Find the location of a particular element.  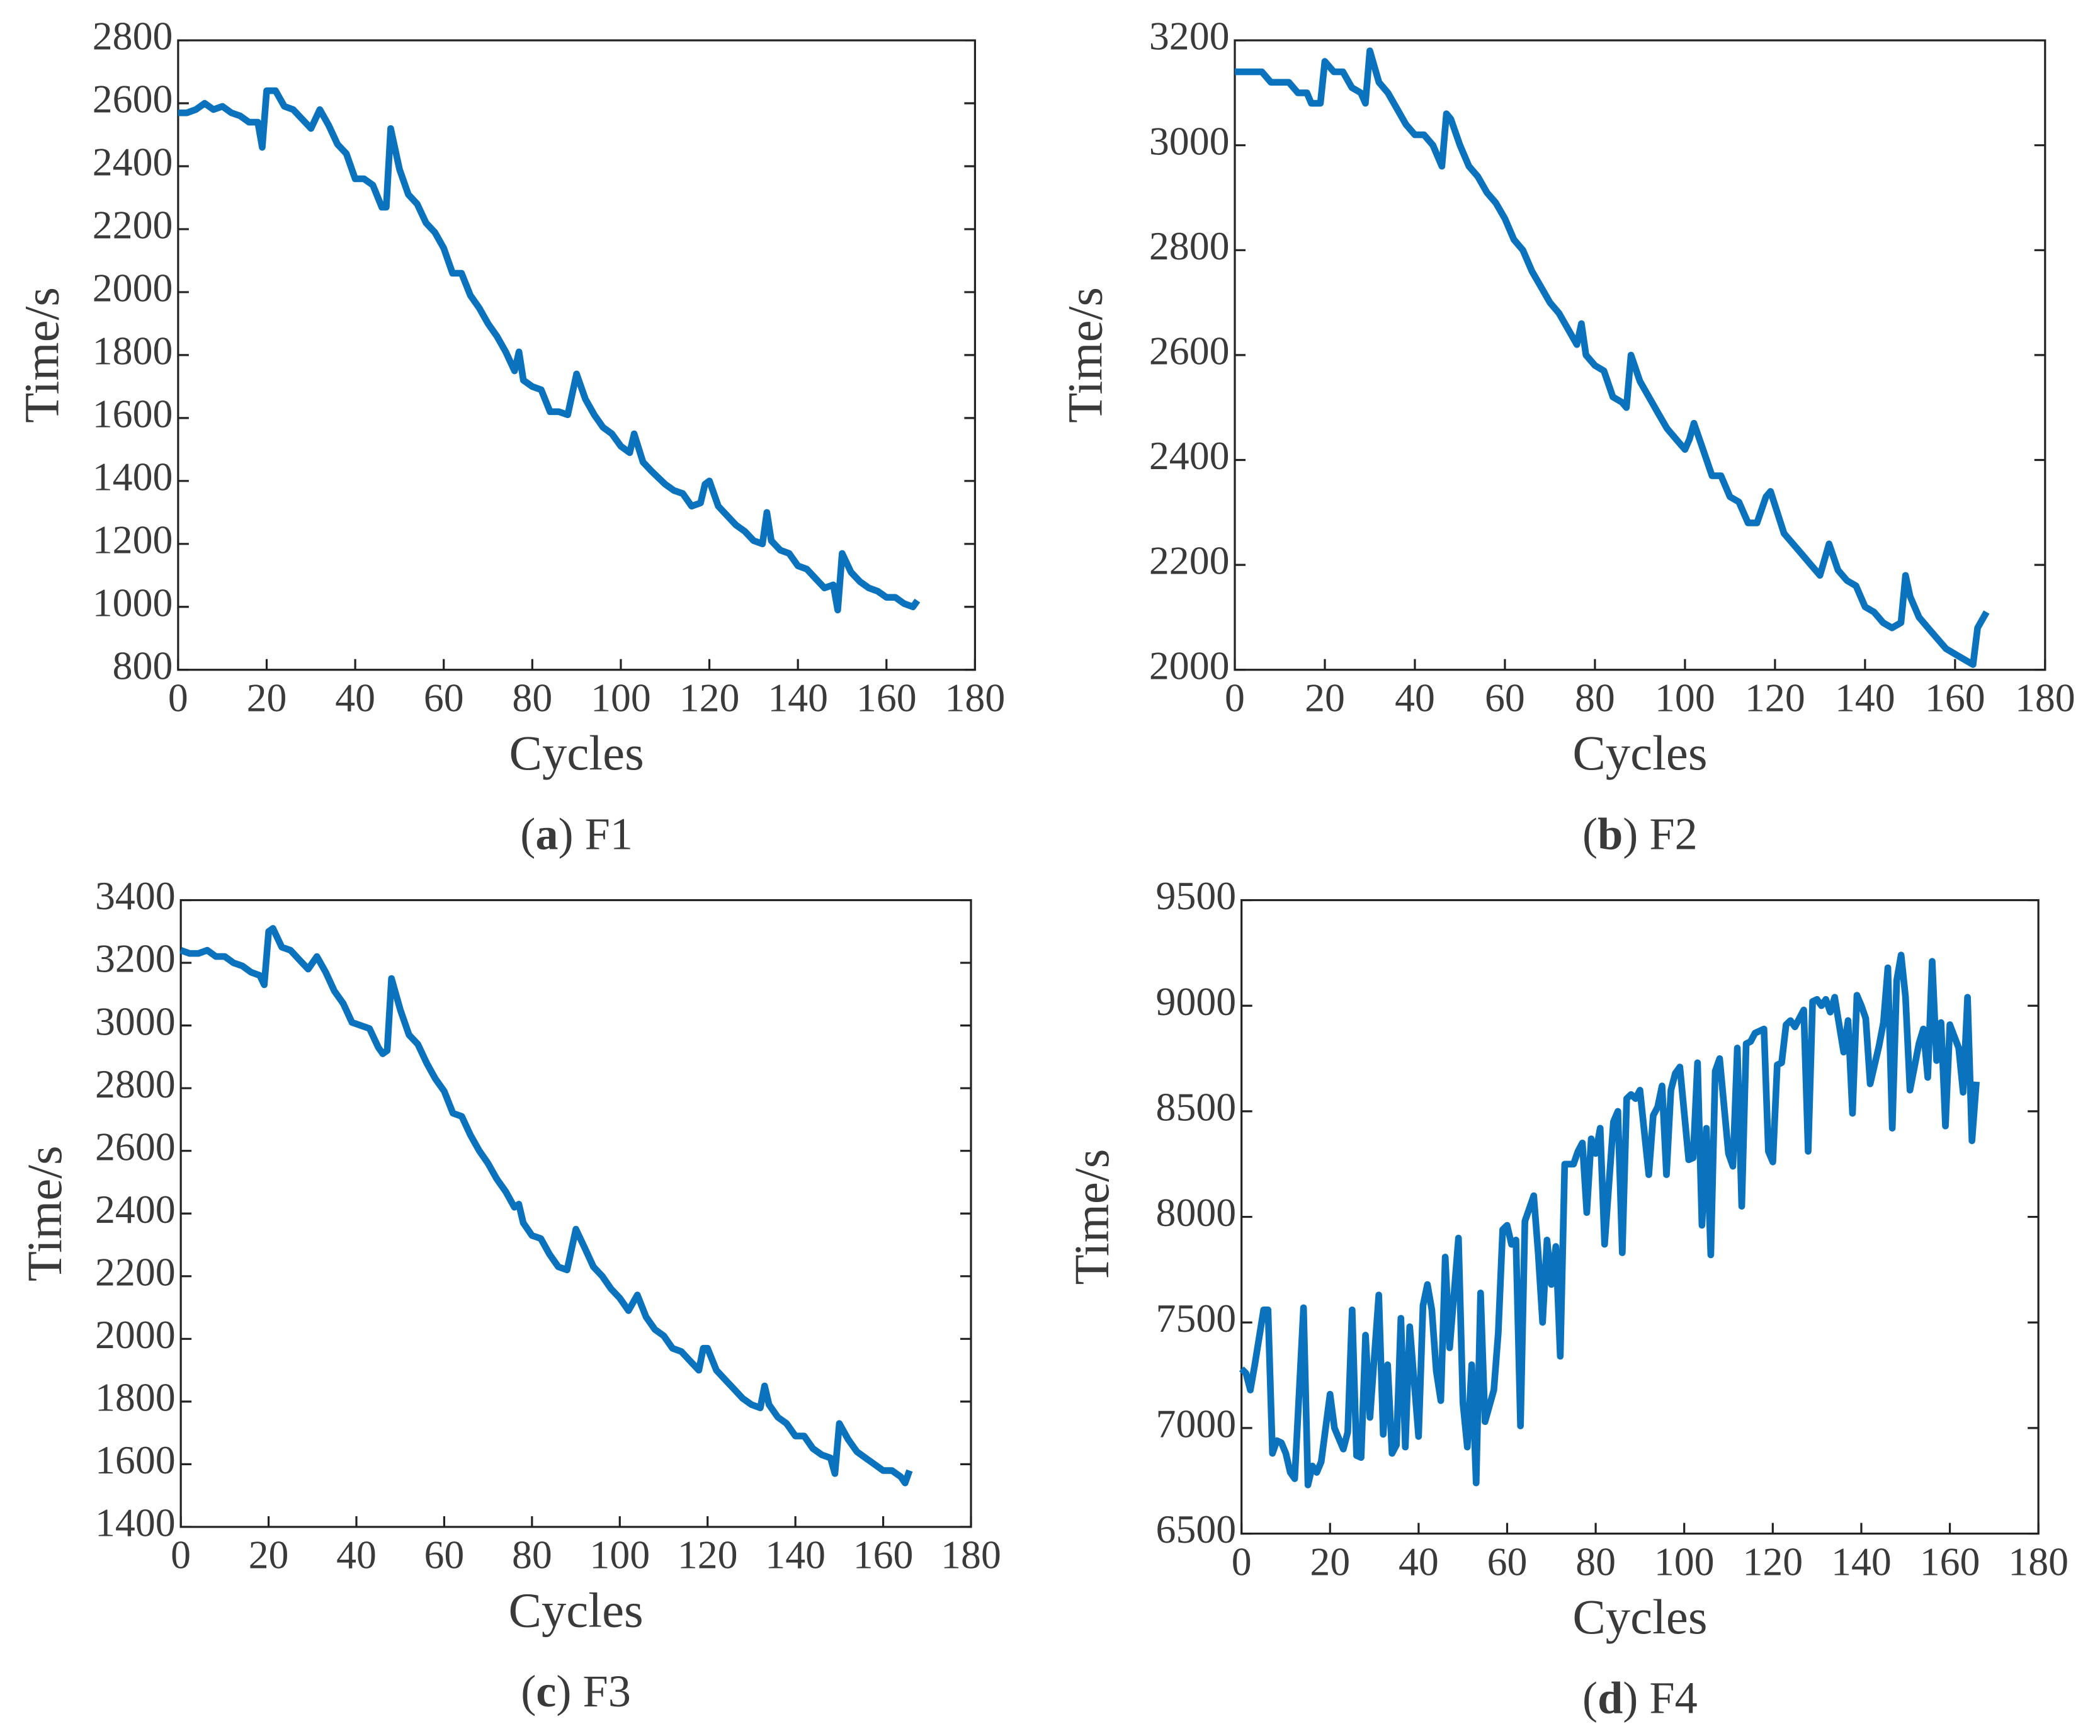

y-tick-label: 1000 is located at coordinates (133, 602).